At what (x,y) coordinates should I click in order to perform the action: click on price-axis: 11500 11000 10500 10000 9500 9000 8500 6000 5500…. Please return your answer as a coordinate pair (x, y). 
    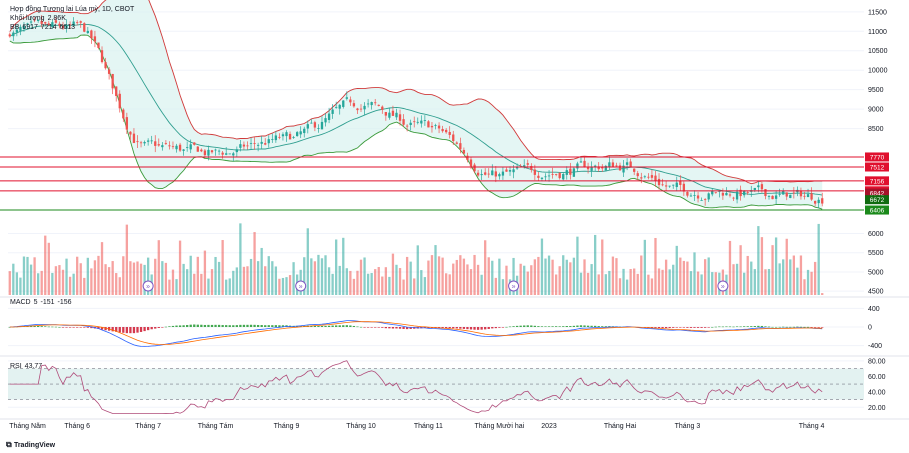
    Looking at the image, I should click on (878, 210).